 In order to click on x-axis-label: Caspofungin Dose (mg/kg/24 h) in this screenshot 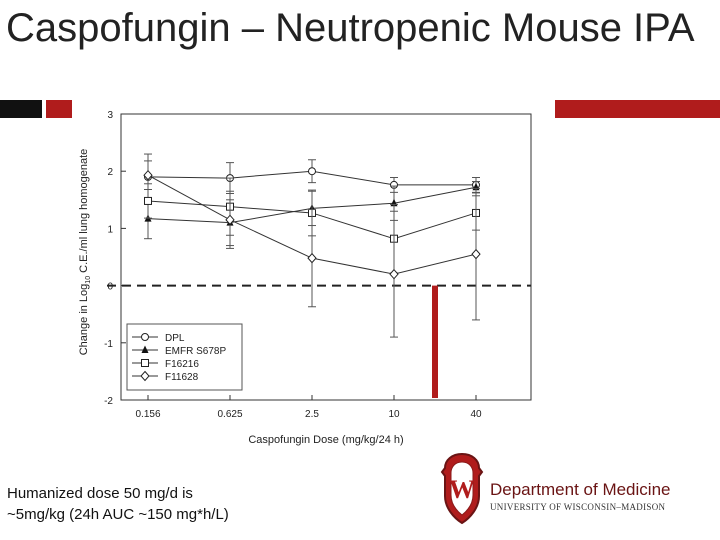, I will do `click(325, 440)`.